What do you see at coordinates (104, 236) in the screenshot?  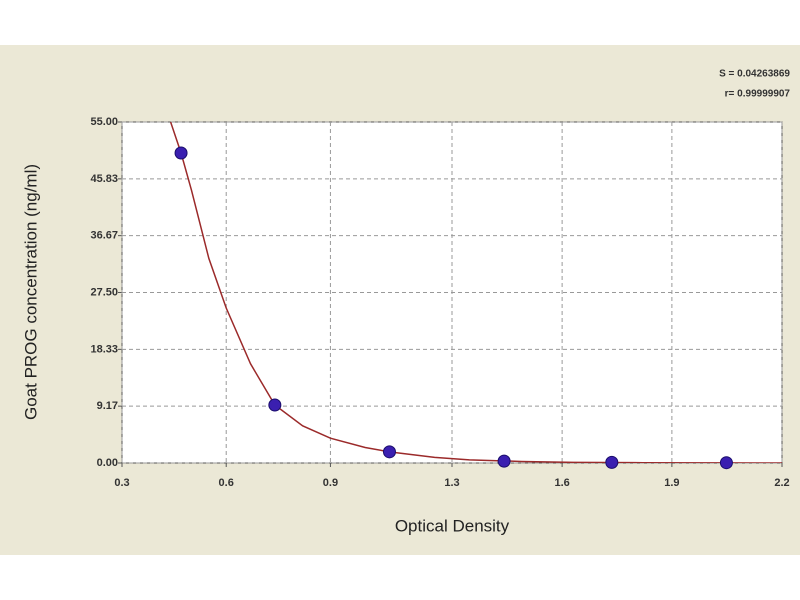 I see `y-tick-label: 36.67` at bounding box center [104, 236].